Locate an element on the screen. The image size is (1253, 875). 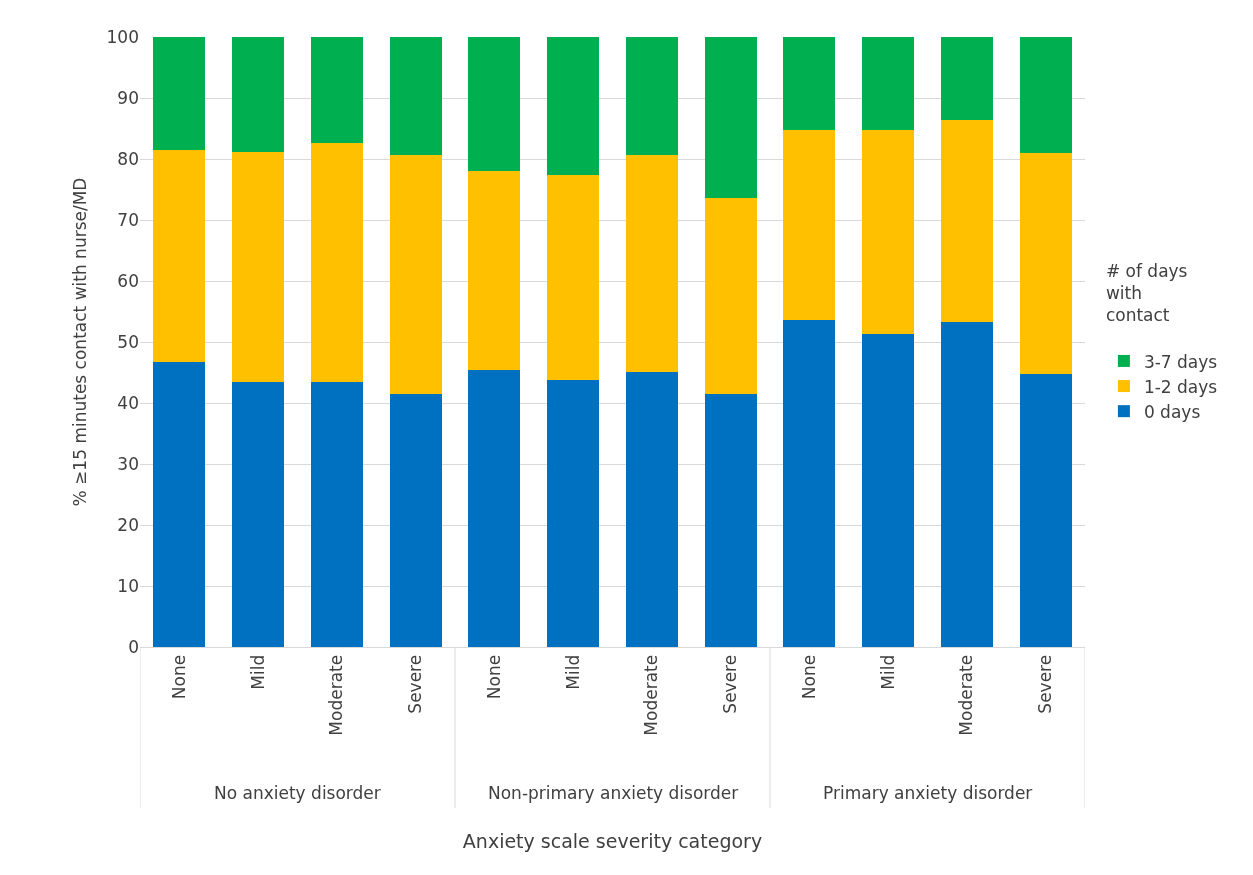
y-tick-label: 70 is located at coordinates (128, 219).